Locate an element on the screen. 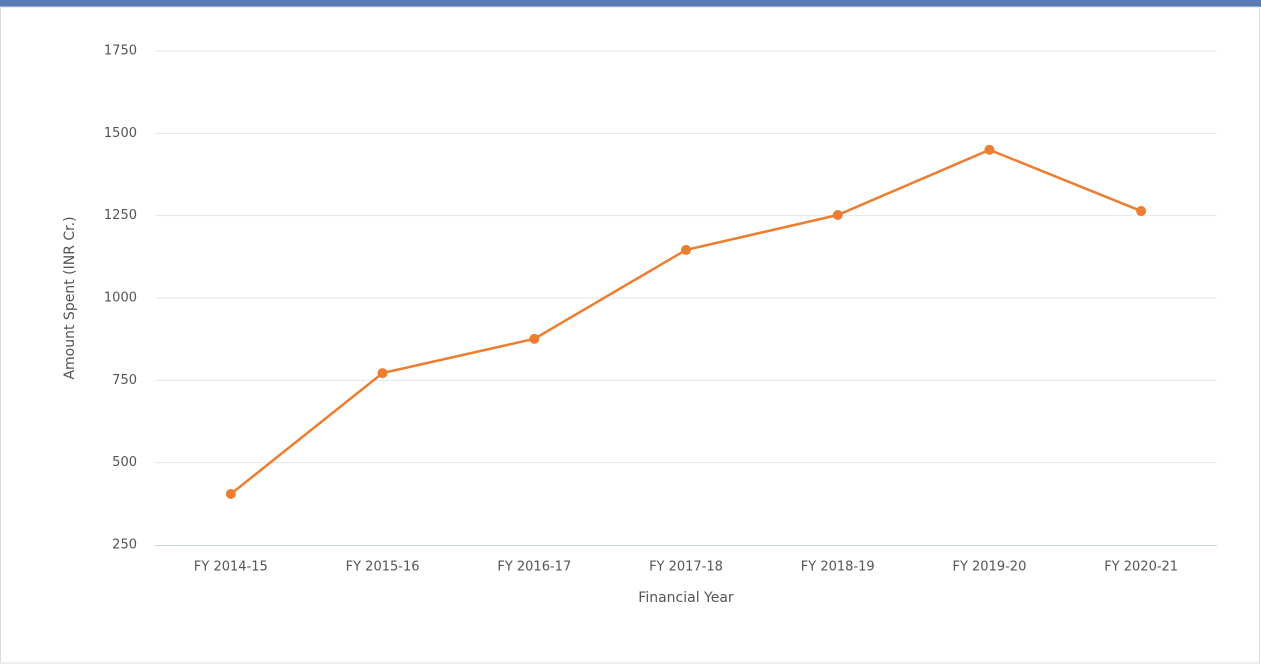 Image resolution: width=1261 pixels, height=664 pixels. y-tick-label: 250 is located at coordinates (124, 545).